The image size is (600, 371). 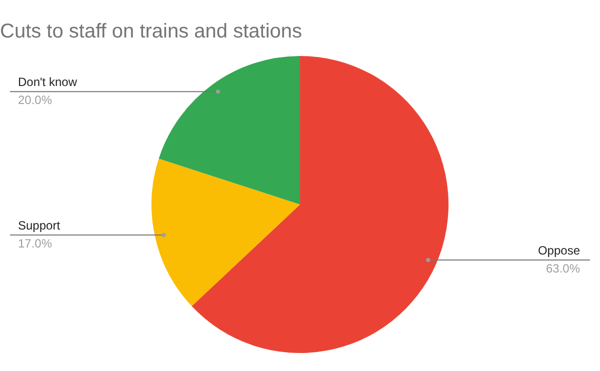 What do you see at coordinates (35, 243) in the screenshot?
I see `data-label: 17.0%` at bounding box center [35, 243].